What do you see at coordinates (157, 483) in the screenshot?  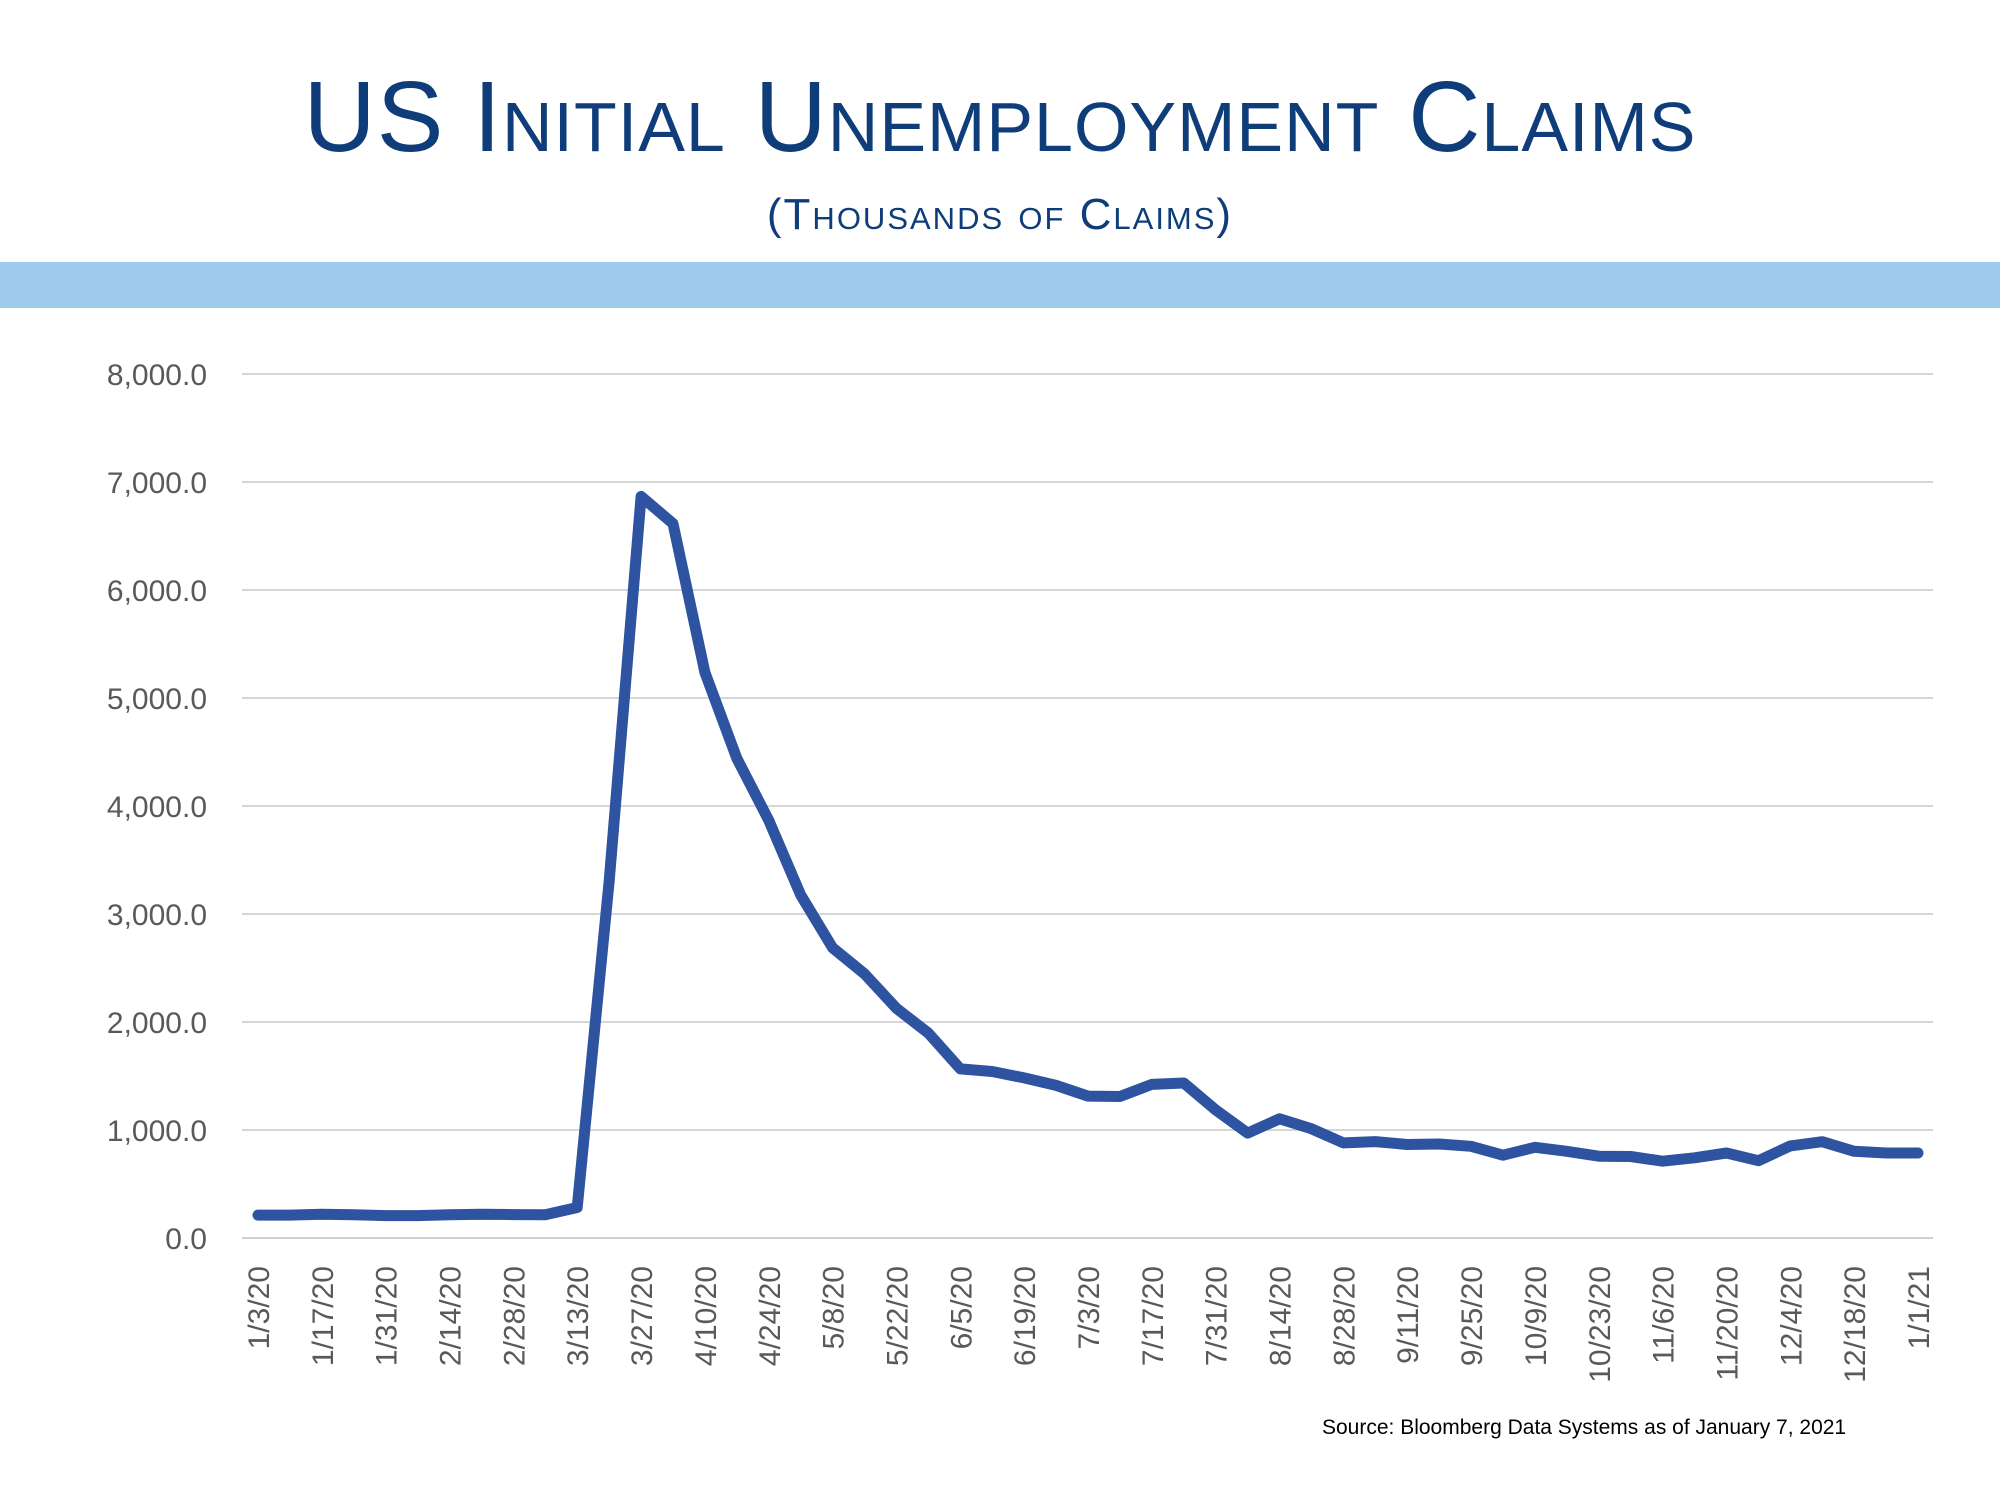 I see `y-tick-label: 7,000.0` at bounding box center [157, 483].